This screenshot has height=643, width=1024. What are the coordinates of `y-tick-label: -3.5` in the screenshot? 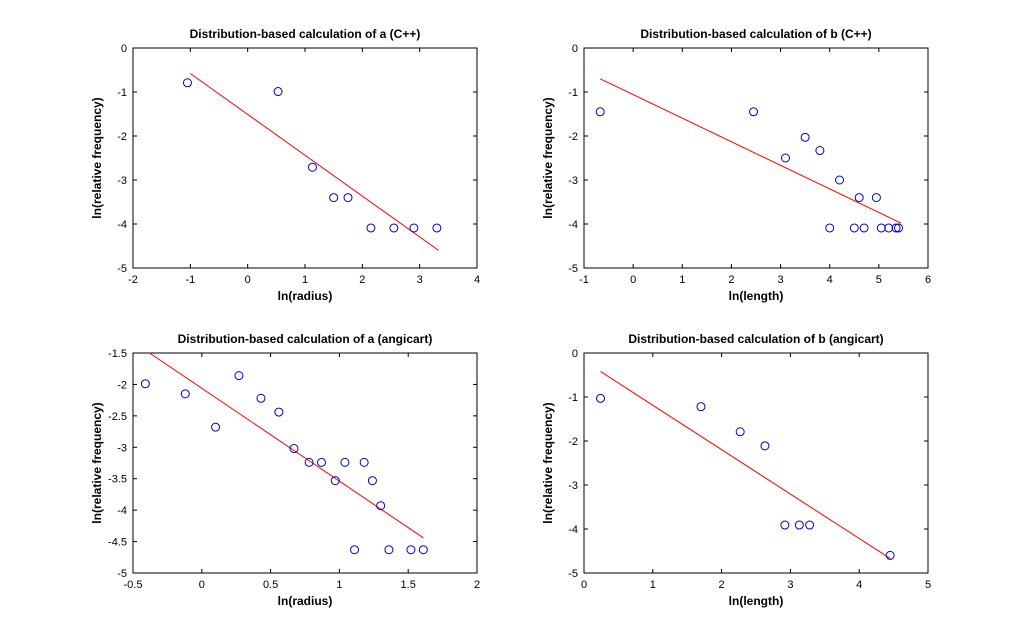 It's located at (117, 480).